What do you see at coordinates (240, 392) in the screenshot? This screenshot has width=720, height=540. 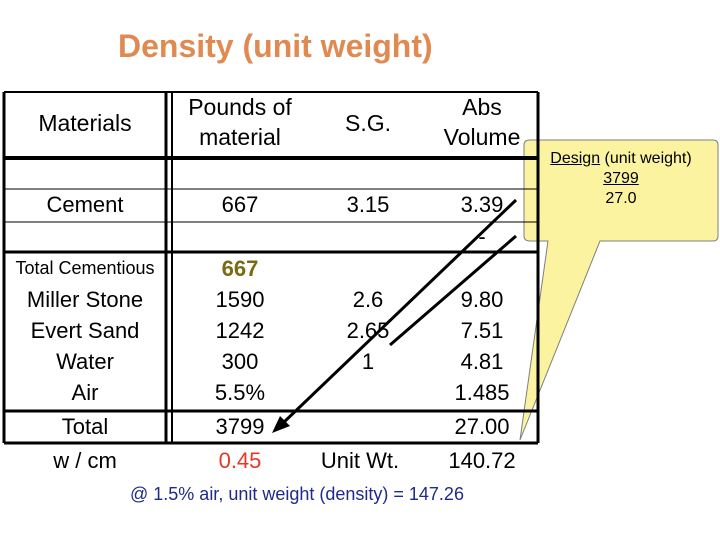 I see `cell-pounds-air: 5.5%` at bounding box center [240, 392].